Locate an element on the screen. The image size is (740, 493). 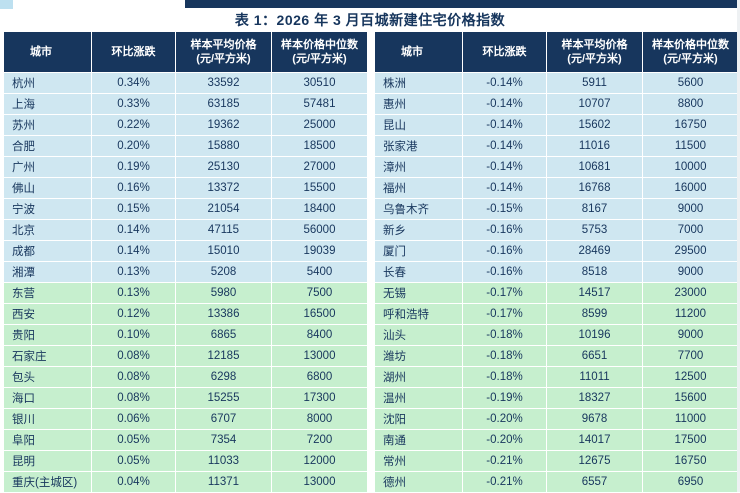
median-price-cell: 7200 is located at coordinates (319, 440).